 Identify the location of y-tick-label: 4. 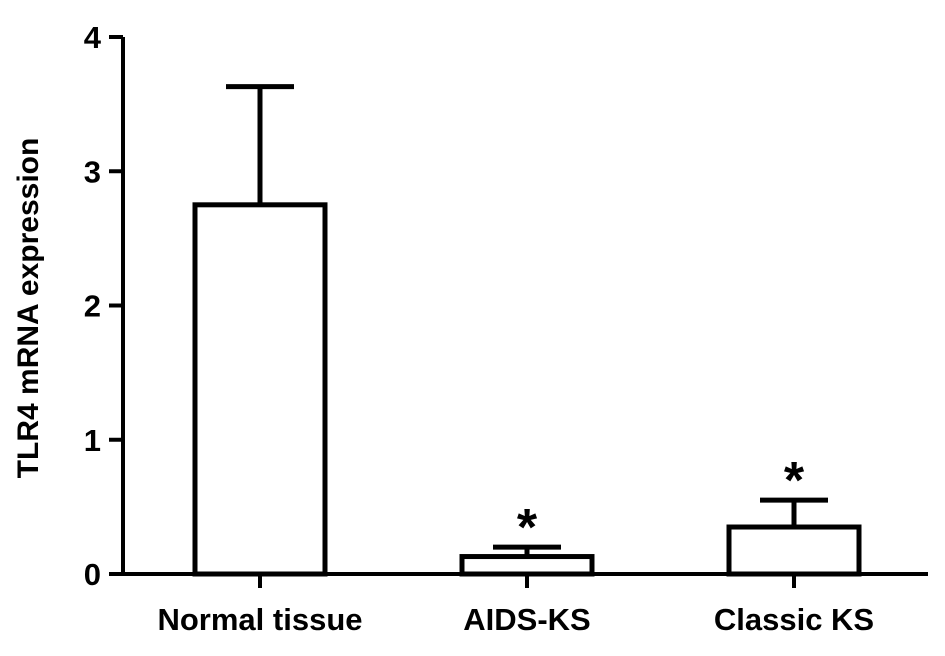
(93, 37).